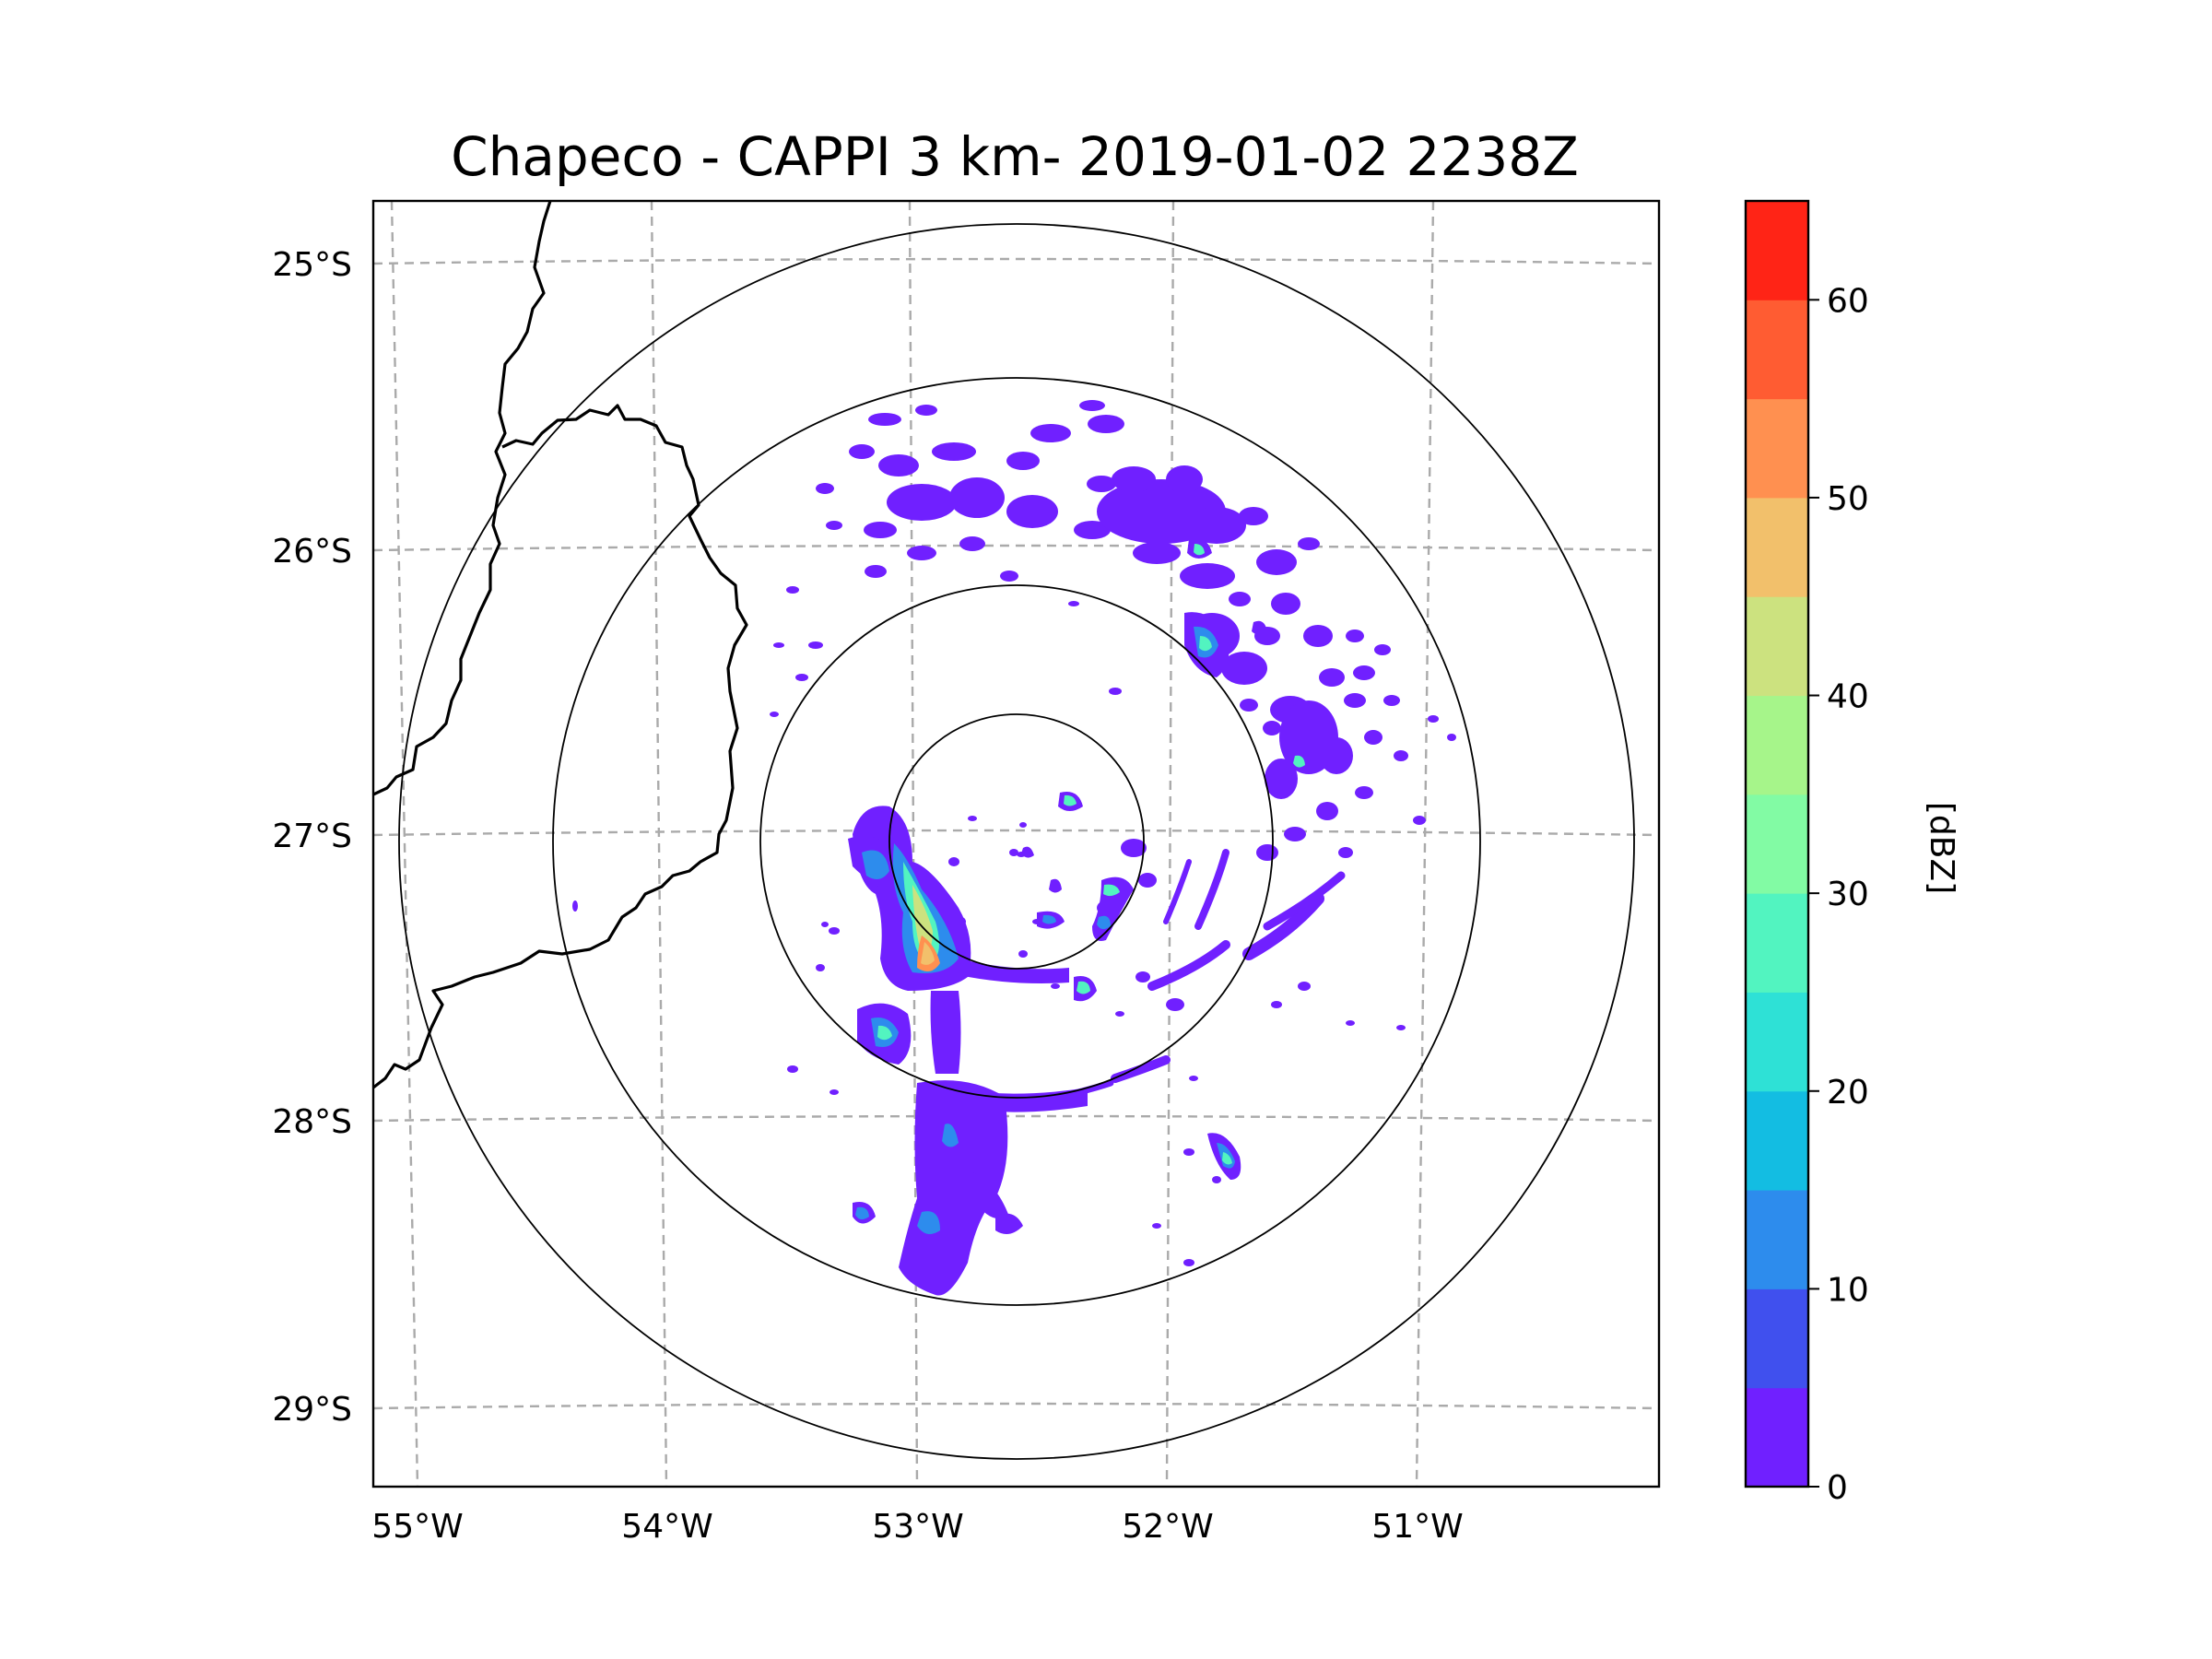  What do you see at coordinates (799, 871) in the screenshot?
I see `echo-west-small` at bounding box center [799, 871].